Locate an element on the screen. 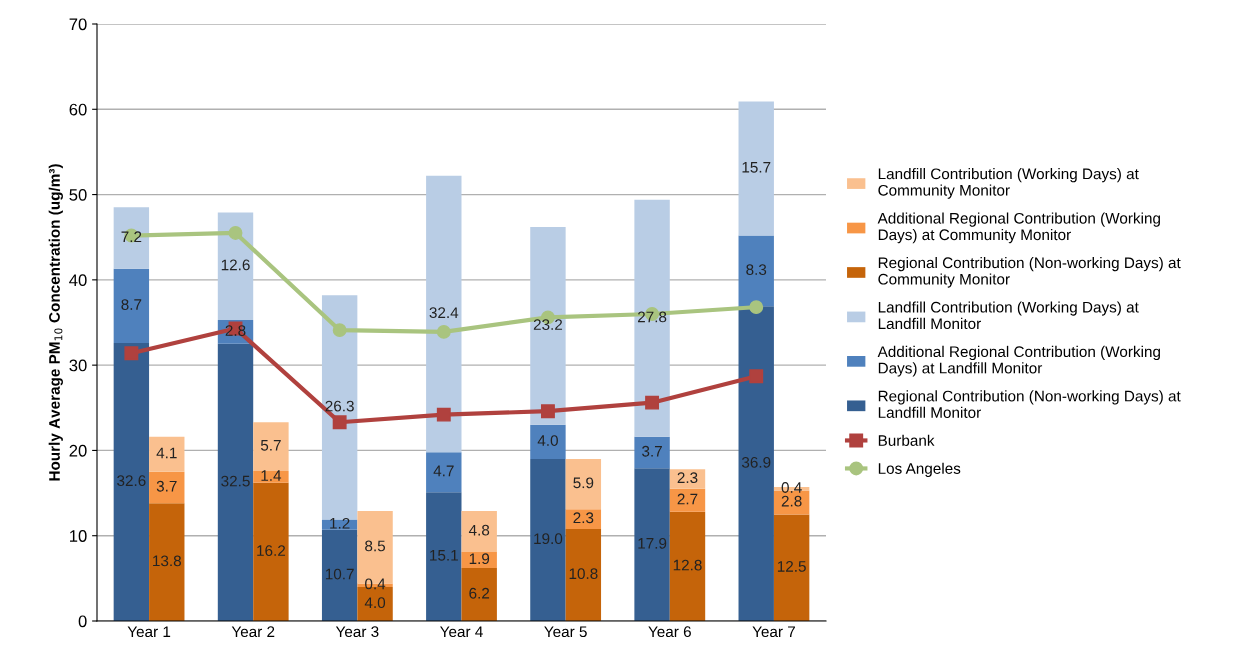  data-label: 10.8 is located at coordinates (583, 574).